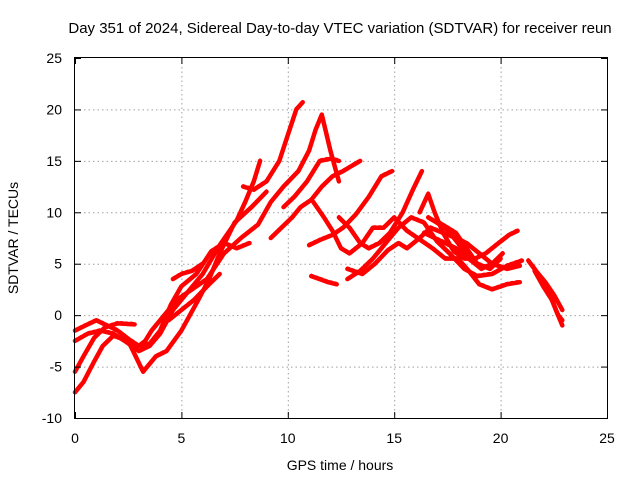 This screenshot has height=480, width=640. What do you see at coordinates (182, 438) in the screenshot?
I see `x-tick-label: 5` at bounding box center [182, 438].